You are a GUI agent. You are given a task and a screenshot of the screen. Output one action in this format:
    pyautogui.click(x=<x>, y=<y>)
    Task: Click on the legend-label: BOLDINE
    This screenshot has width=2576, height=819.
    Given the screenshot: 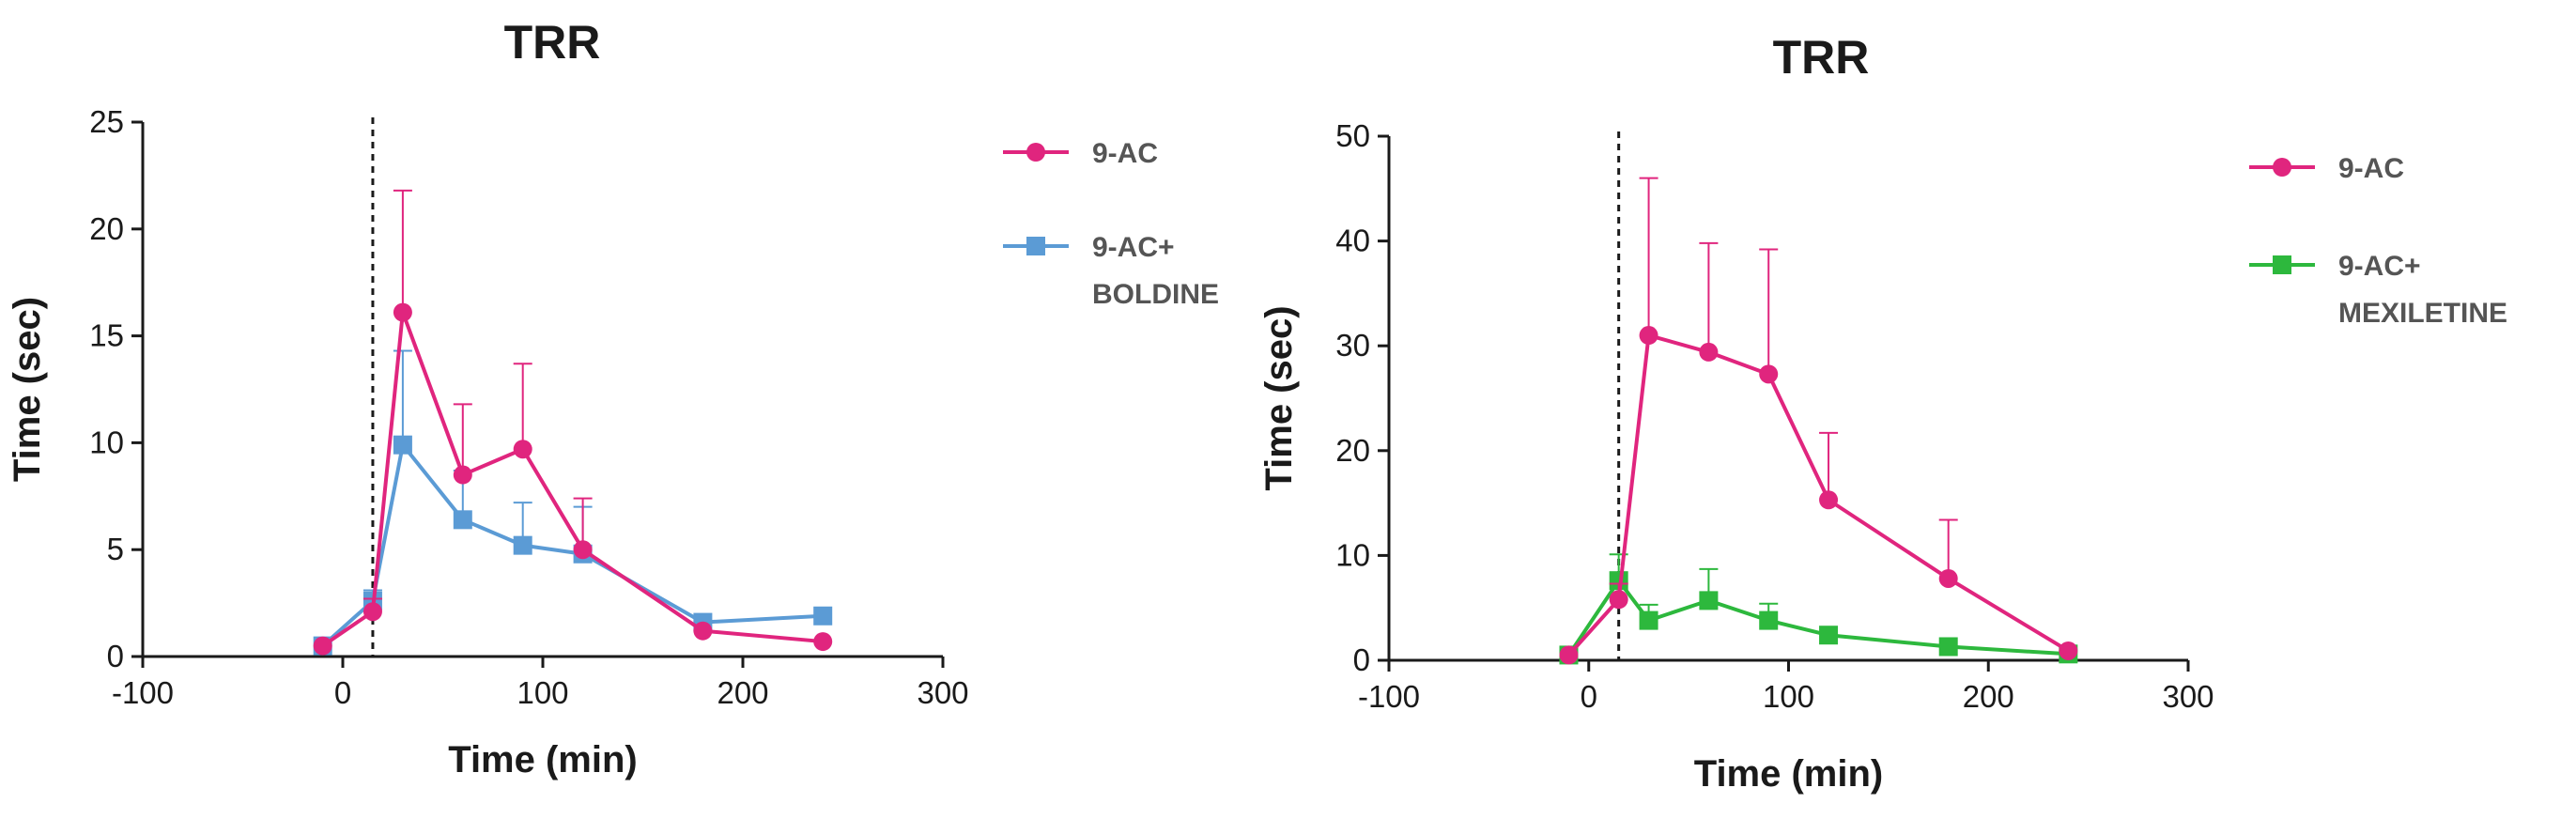 What is the action you would take?
    pyautogui.click(x=1155, y=294)
    